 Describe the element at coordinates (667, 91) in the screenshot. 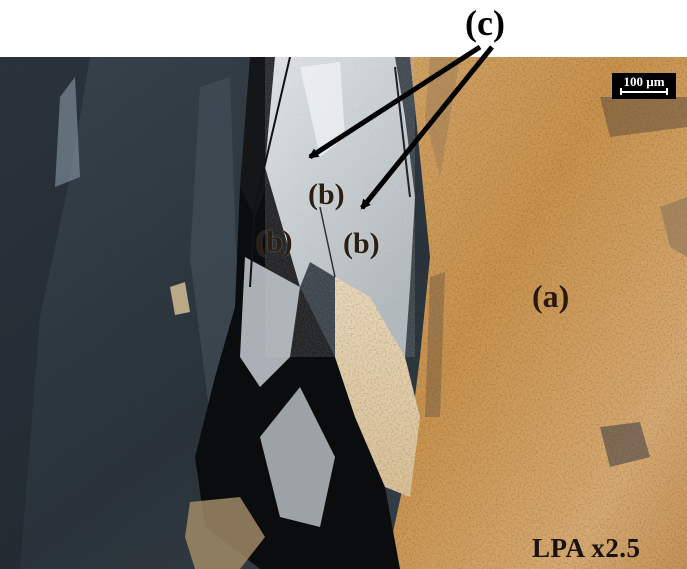

I see `scale-bar-tick-right` at that location.